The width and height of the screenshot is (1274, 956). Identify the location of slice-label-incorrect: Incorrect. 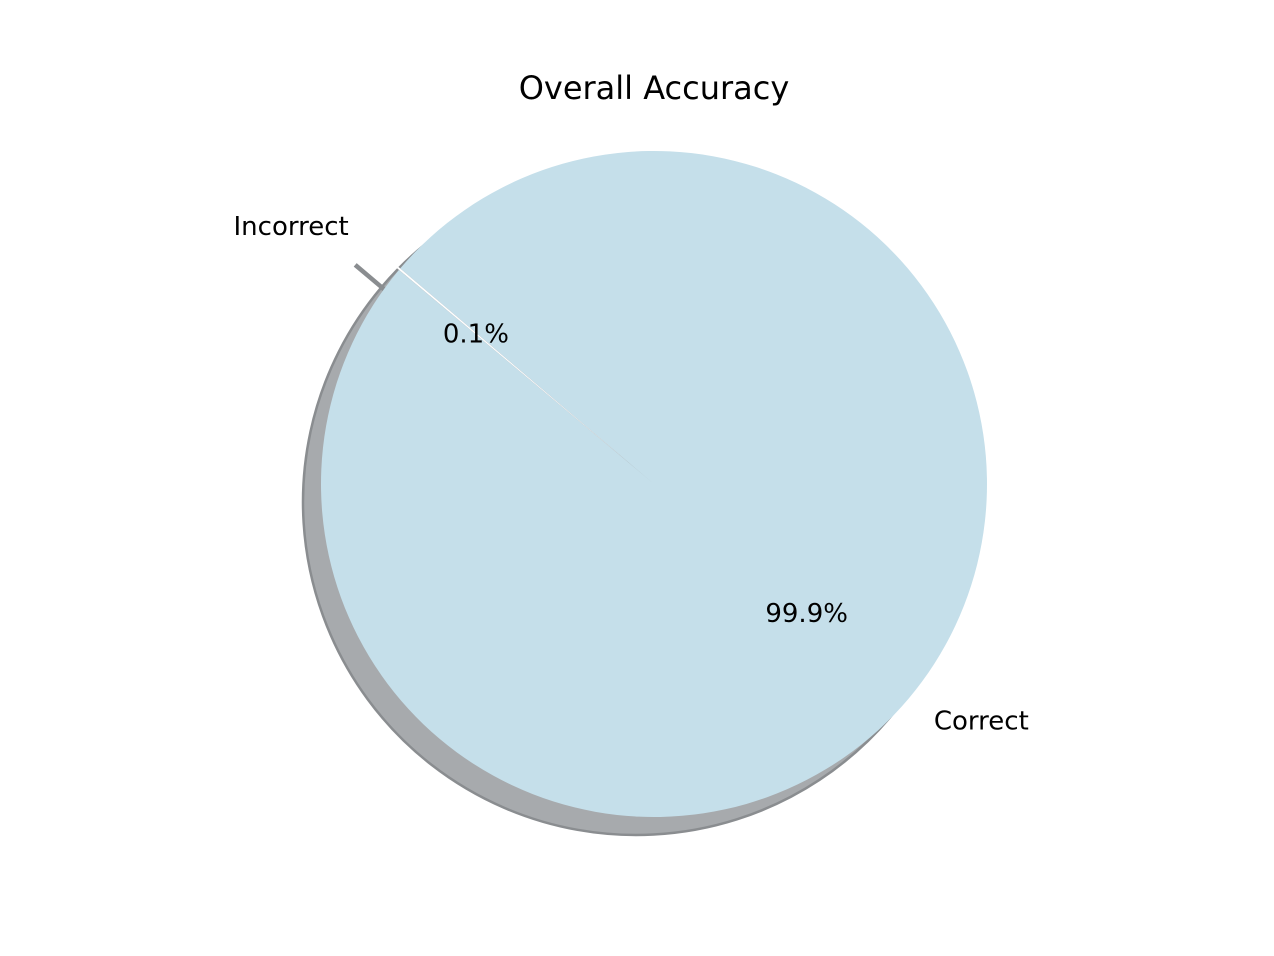
(291, 227).